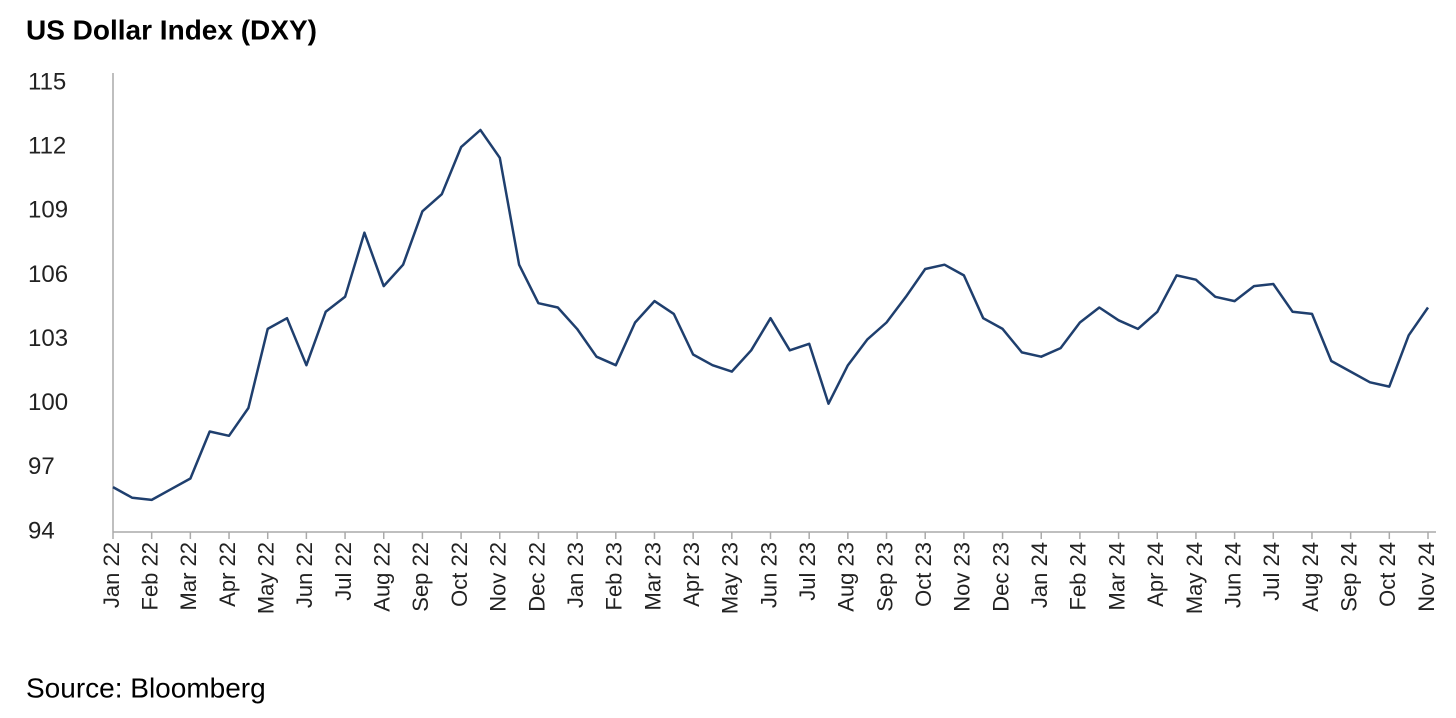 This screenshot has height=718, width=1456. What do you see at coordinates (1000, 577) in the screenshot?
I see `x-tick-label: Dec 23` at bounding box center [1000, 577].